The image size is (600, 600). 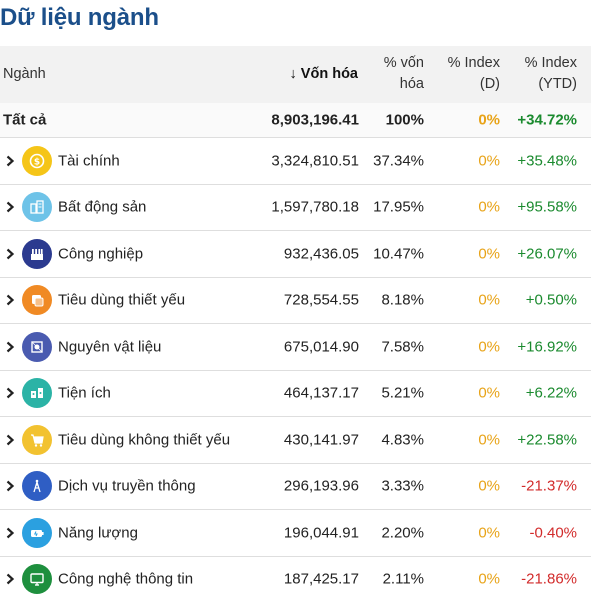 What do you see at coordinates (127, 486) in the screenshot?
I see `sector-name: Dịch vụ truyền thông` at bounding box center [127, 486].